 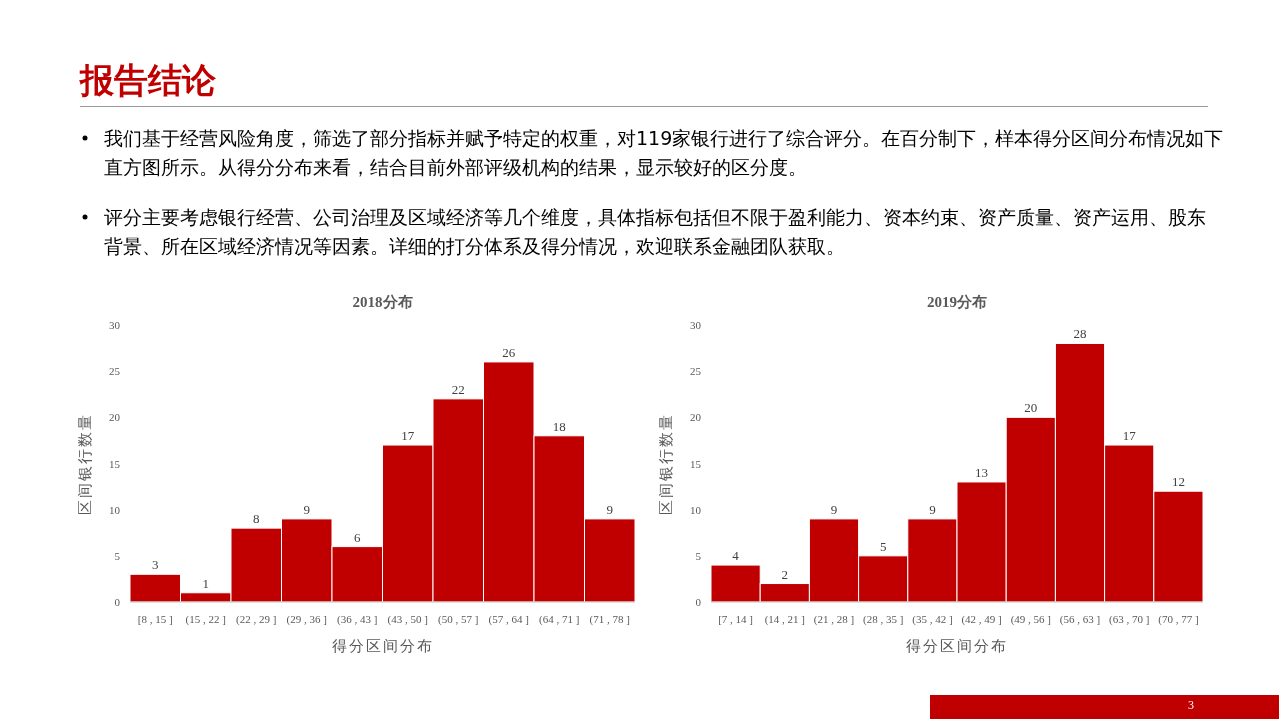 What do you see at coordinates (1178, 482) in the screenshot?
I see `data-label: 12` at bounding box center [1178, 482].